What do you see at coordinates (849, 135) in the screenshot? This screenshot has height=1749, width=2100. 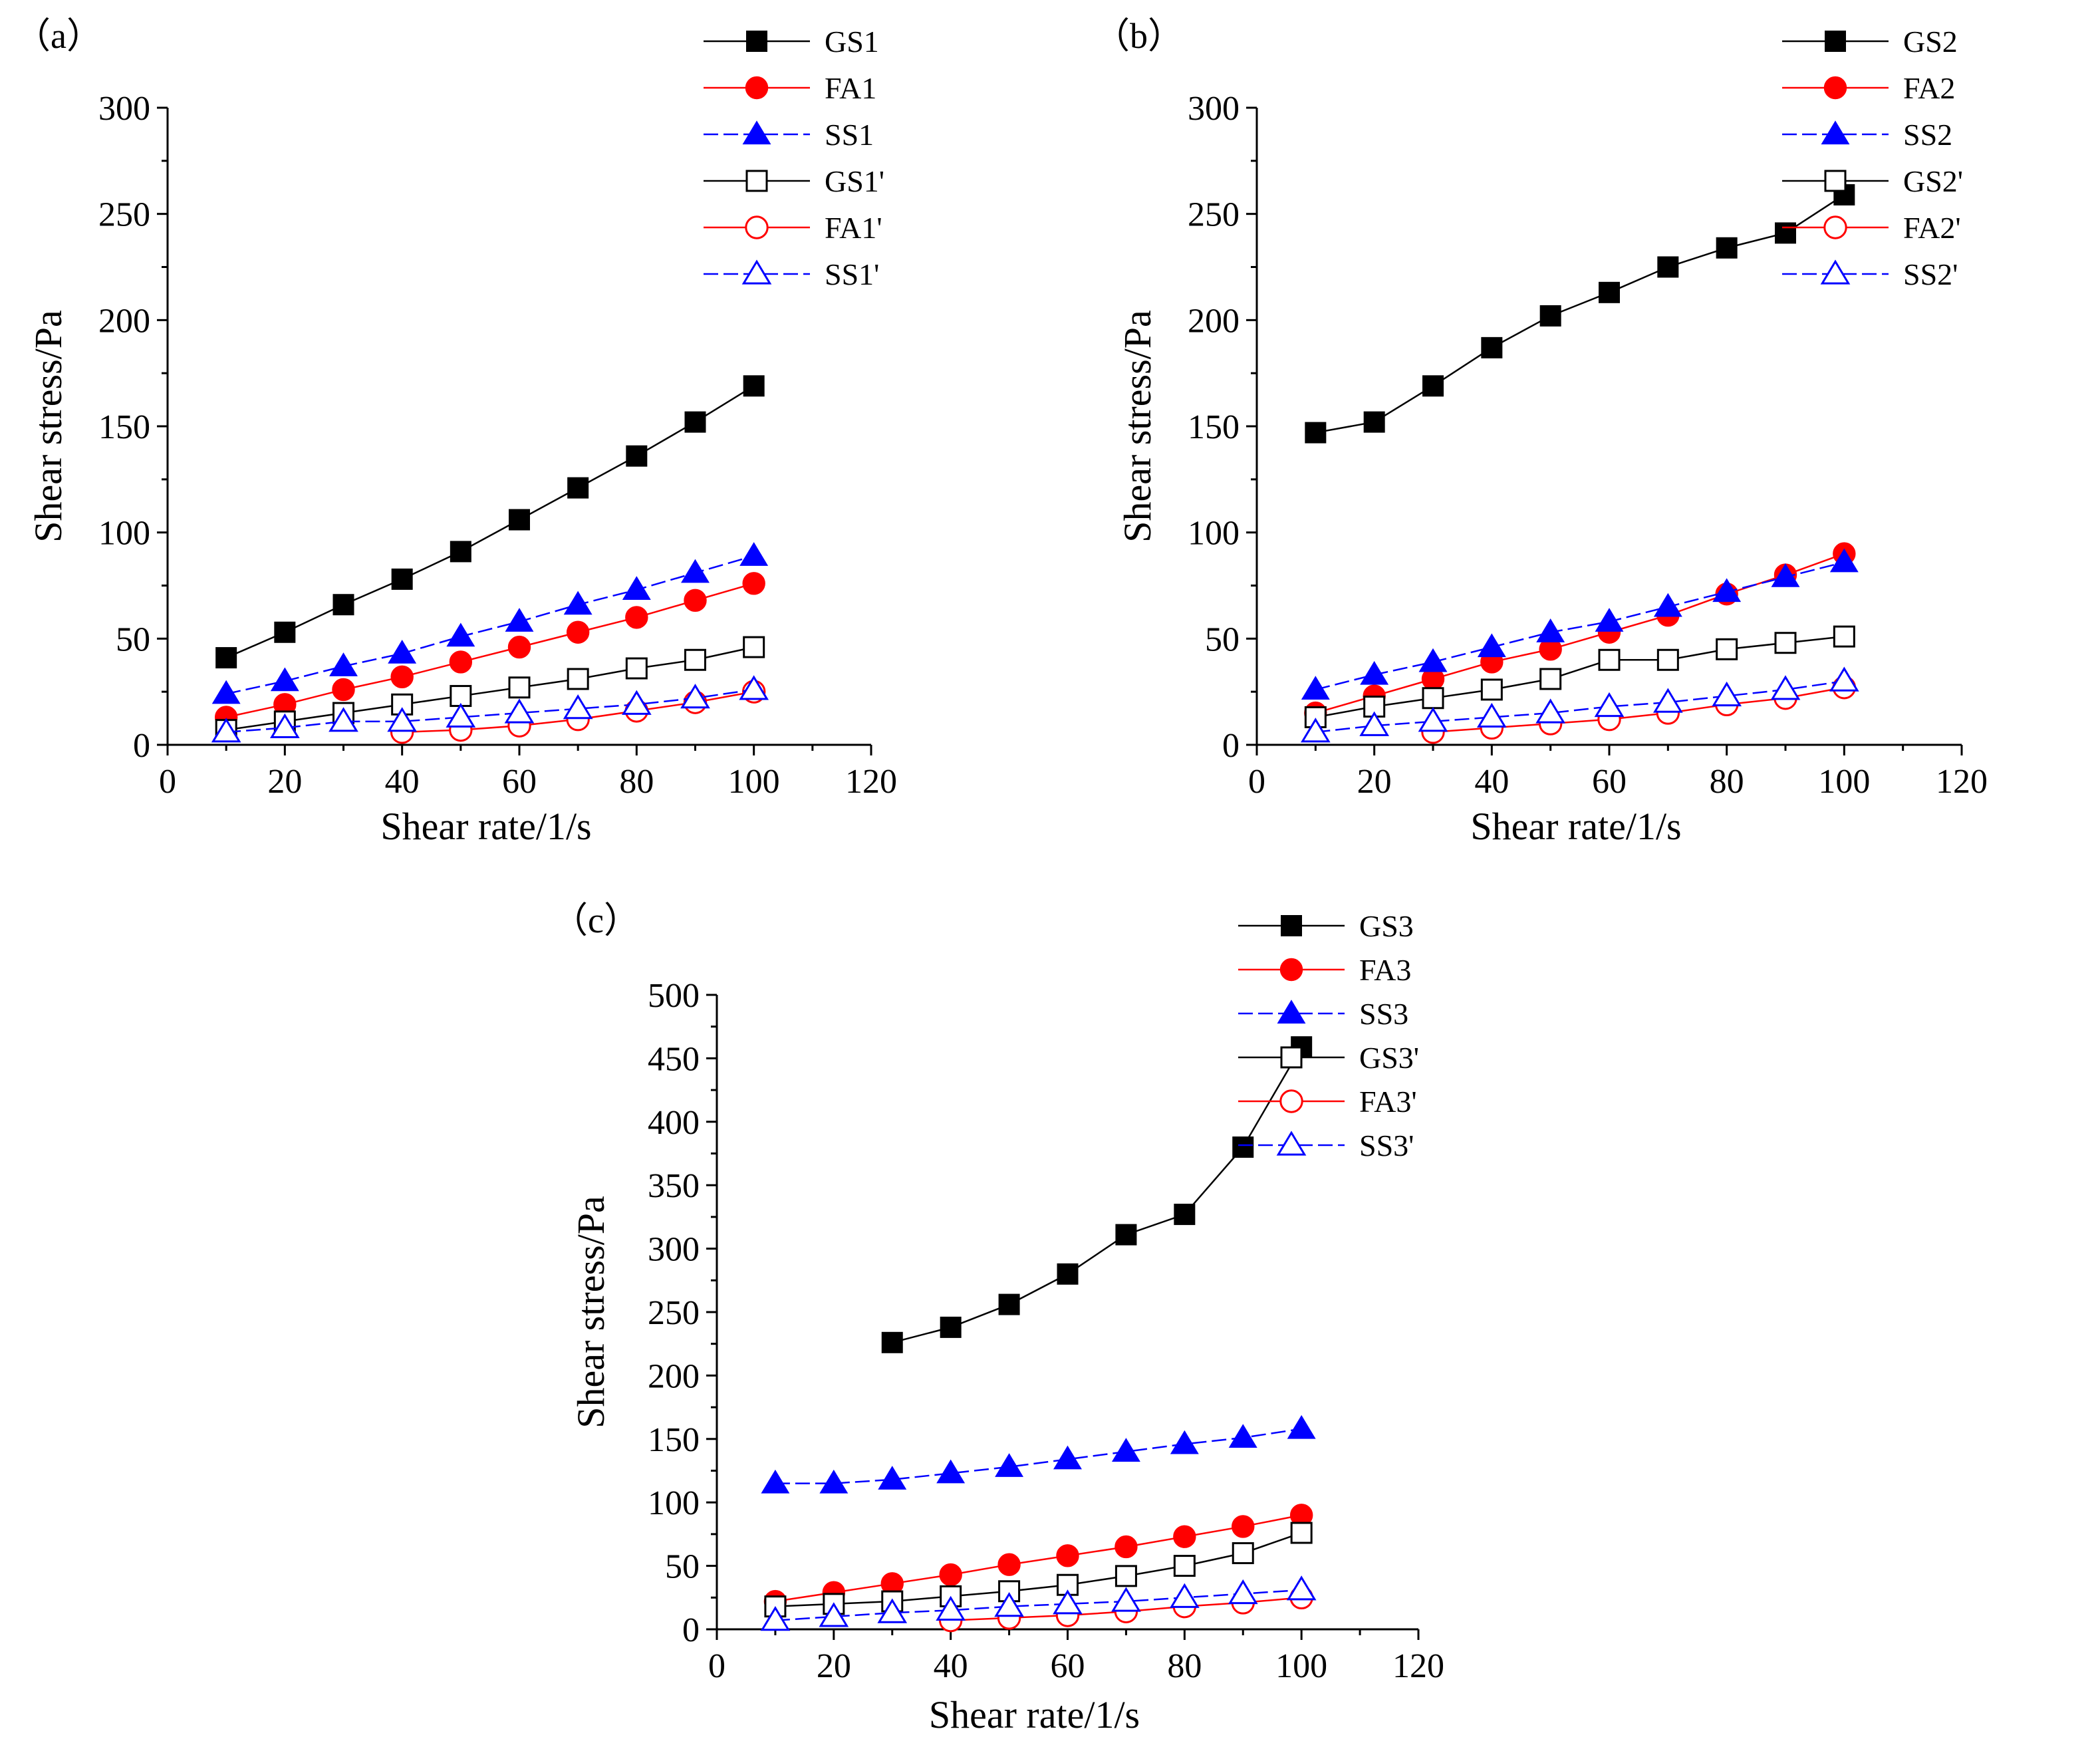 I see `legend-label: SS1` at bounding box center [849, 135].